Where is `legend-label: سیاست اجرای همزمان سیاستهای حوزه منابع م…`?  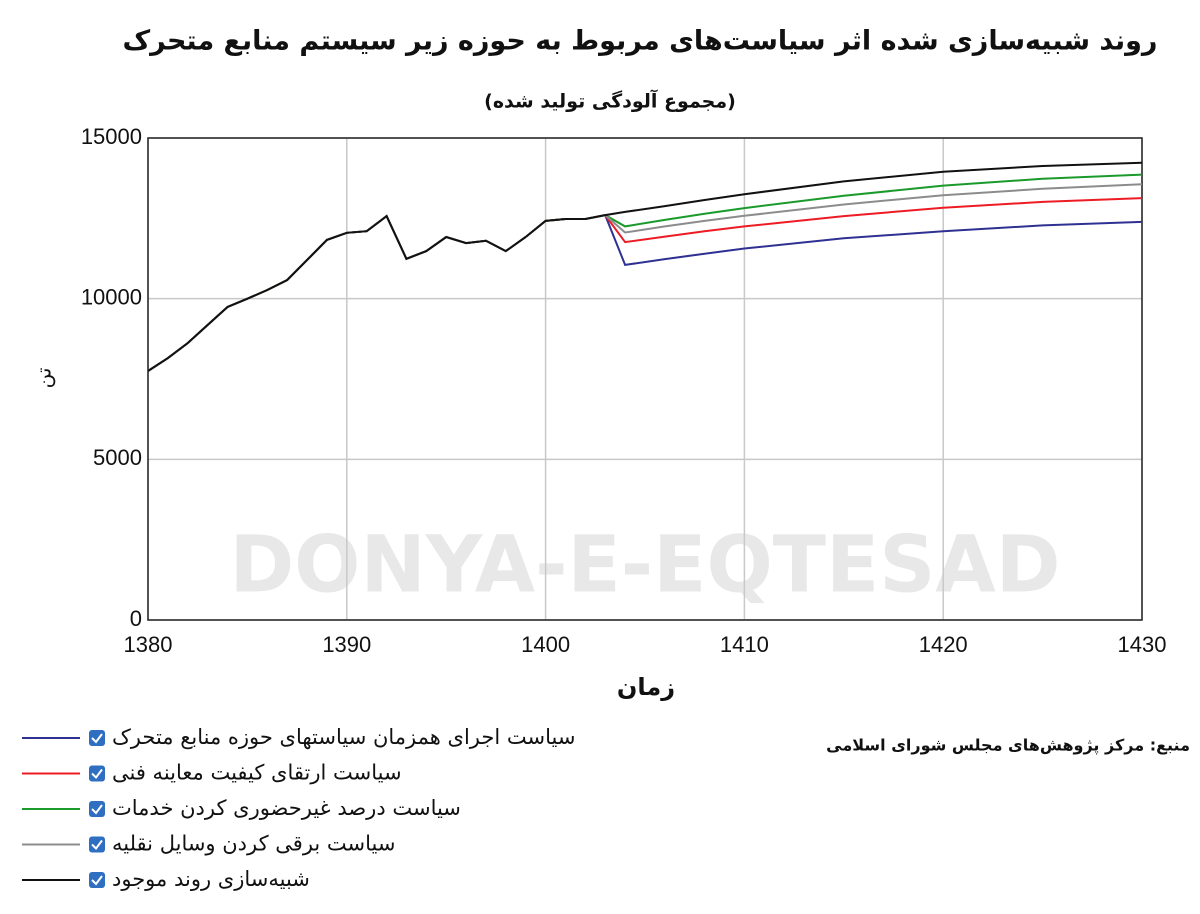 legend-label: سیاست اجرای همزمان سیاستهای حوزه منابع م… is located at coordinates (343, 737).